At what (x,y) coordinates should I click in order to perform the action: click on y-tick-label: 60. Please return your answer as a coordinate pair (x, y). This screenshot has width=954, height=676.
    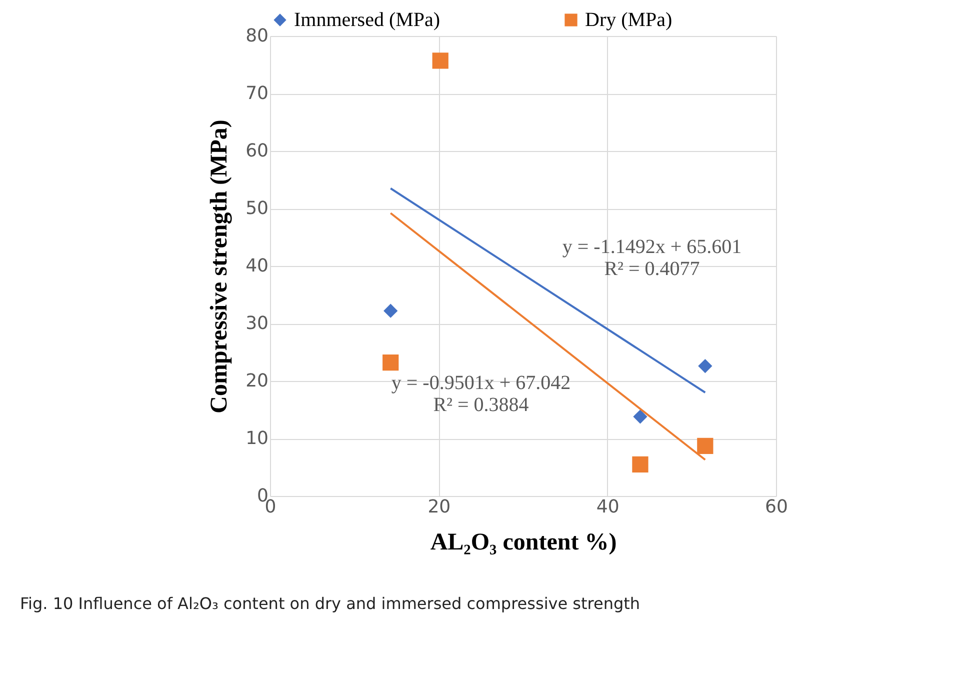
    Looking at the image, I should click on (257, 151).